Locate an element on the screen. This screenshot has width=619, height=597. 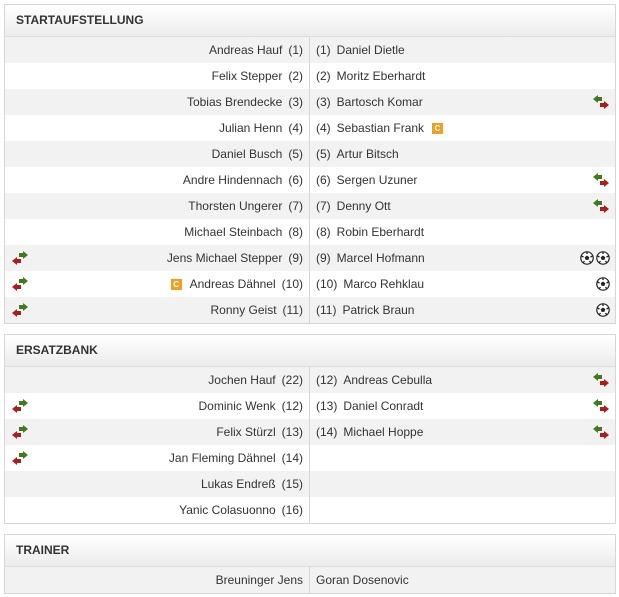
shirt-number: (16) is located at coordinates (292, 510).